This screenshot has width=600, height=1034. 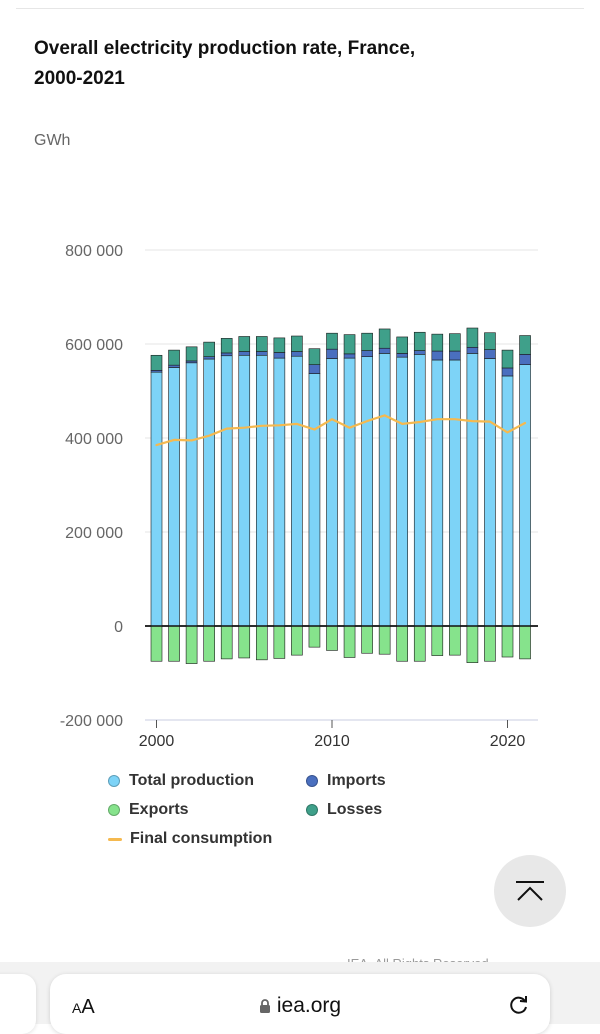 What do you see at coordinates (418, 960) in the screenshot?
I see `copyright-text: IEA. All Rights Reserved` at bounding box center [418, 960].